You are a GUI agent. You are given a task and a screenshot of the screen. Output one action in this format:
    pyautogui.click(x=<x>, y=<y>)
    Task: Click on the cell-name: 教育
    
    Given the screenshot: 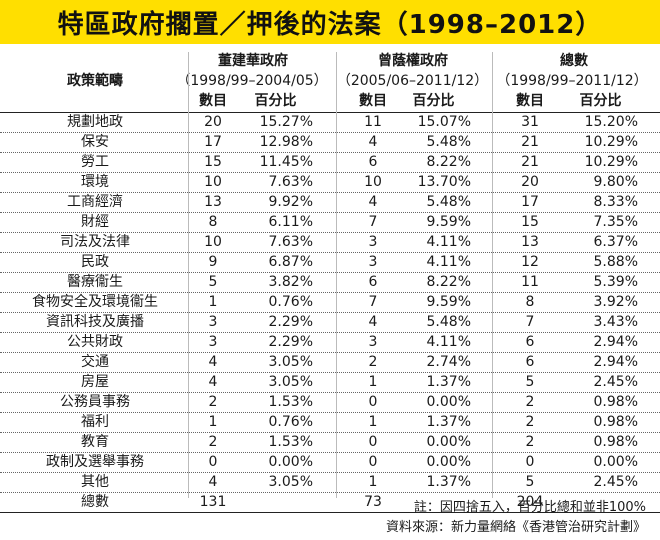 What is the action you would take?
    pyautogui.click(x=95, y=442)
    